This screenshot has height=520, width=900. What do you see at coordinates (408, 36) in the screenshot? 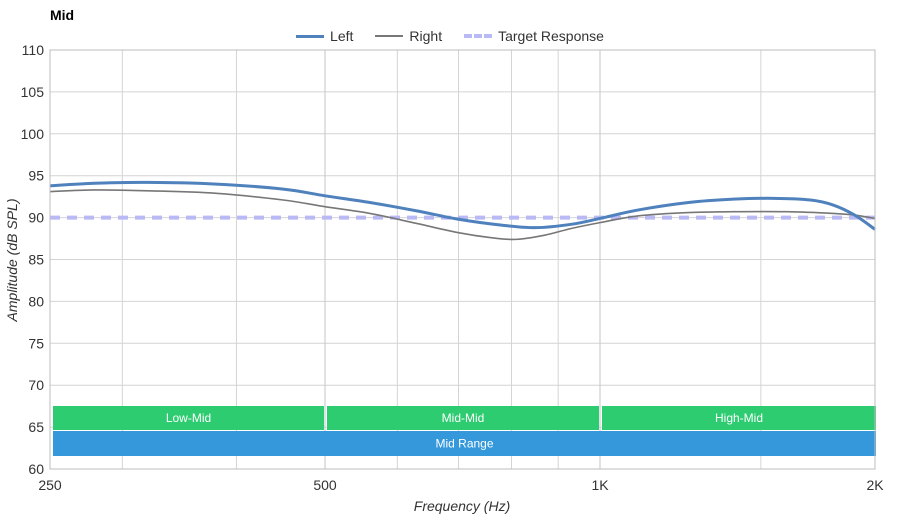
I see `legend-item-right: Right` at bounding box center [408, 36].